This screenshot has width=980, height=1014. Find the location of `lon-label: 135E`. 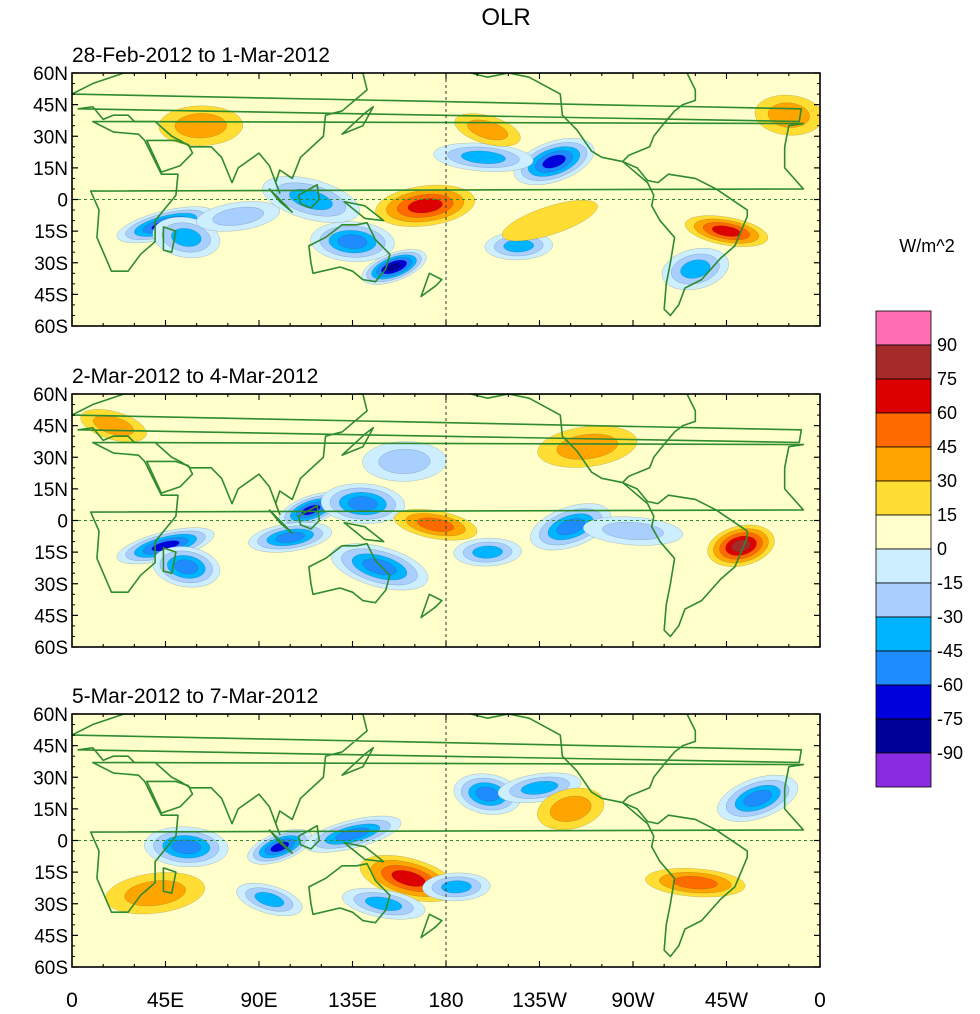

lon-label: 135E is located at coordinates (352, 1000).